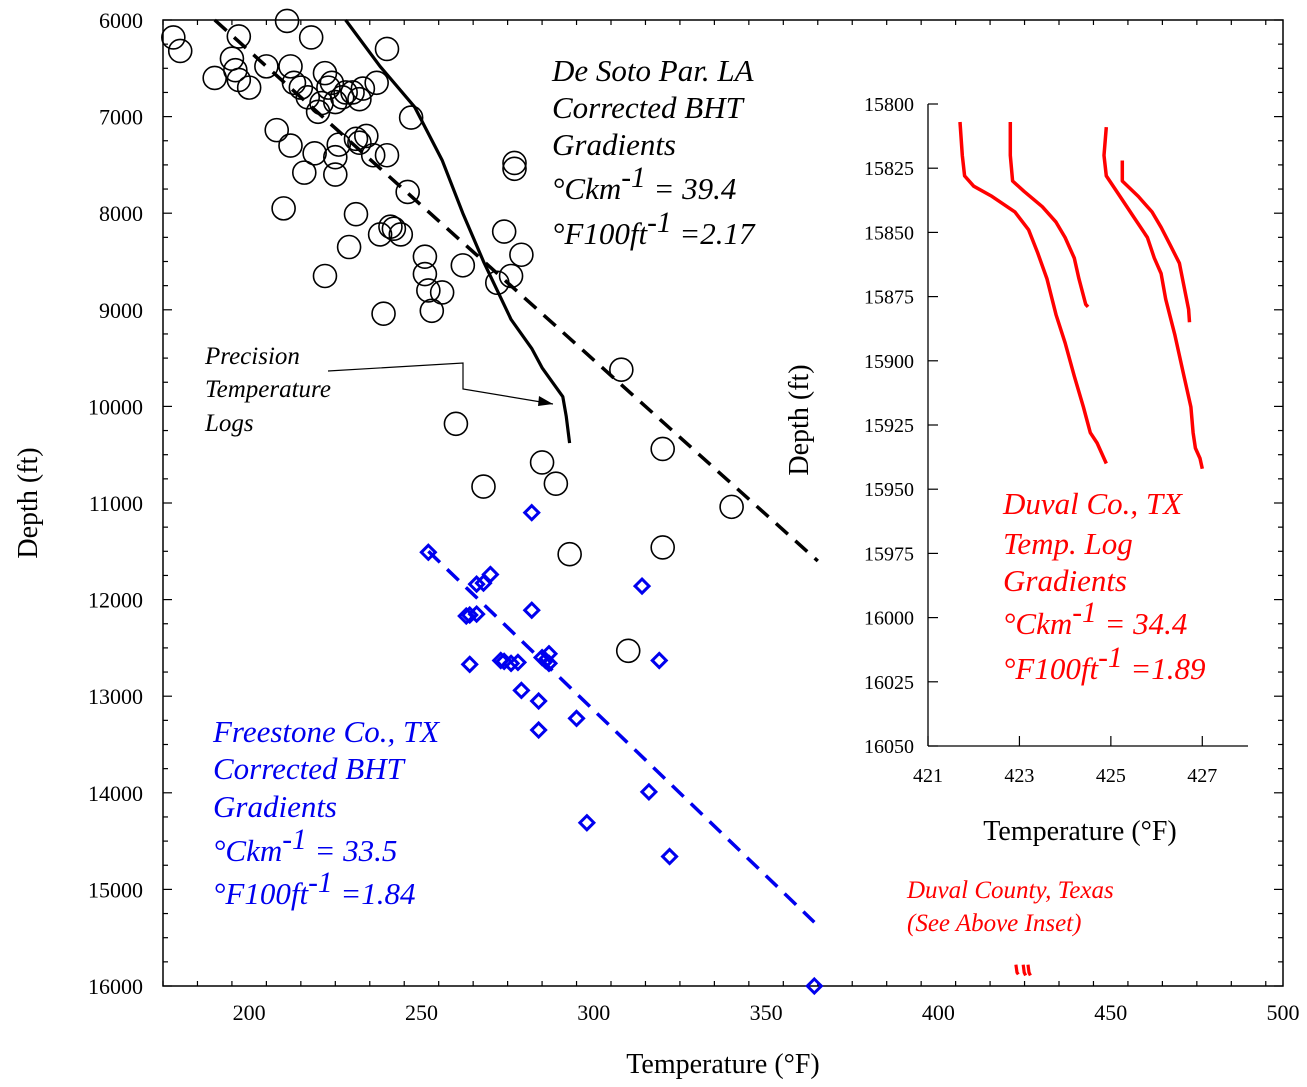  Describe the element at coordinates (1010, 890) in the screenshot. I see `duval-note-1: Duval County, Texas` at that location.